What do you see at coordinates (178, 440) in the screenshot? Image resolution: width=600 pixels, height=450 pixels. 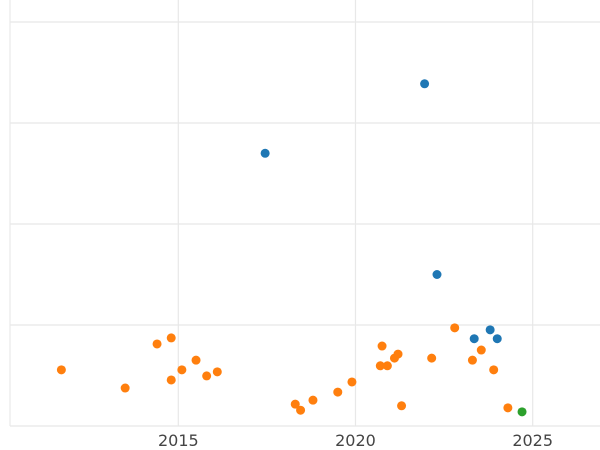 I see `x-tick-label: 2015` at bounding box center [178, 440].